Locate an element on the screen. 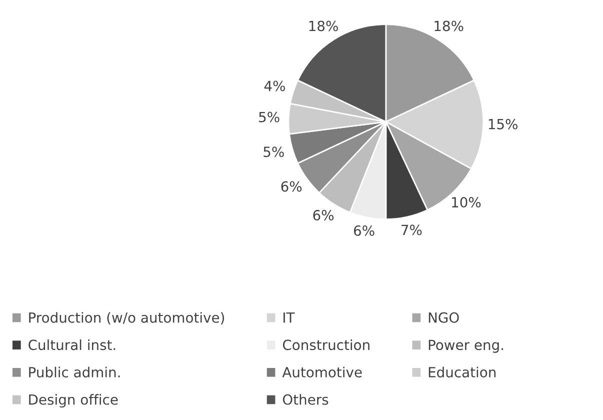  legend-label: Power eng. is located at coordinates (466, 346).